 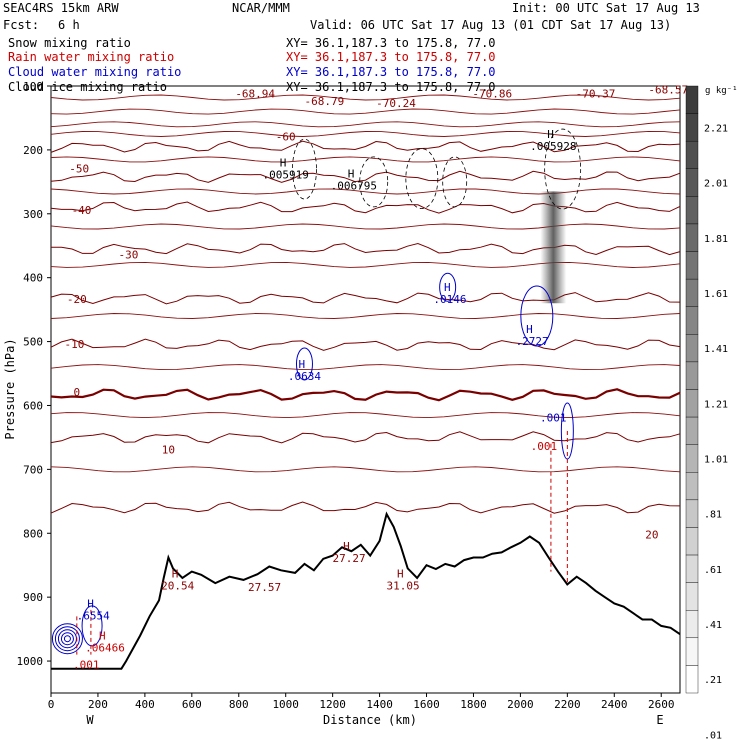 I want to click on temperature-label: -68.94, so click(x=255, y=94).